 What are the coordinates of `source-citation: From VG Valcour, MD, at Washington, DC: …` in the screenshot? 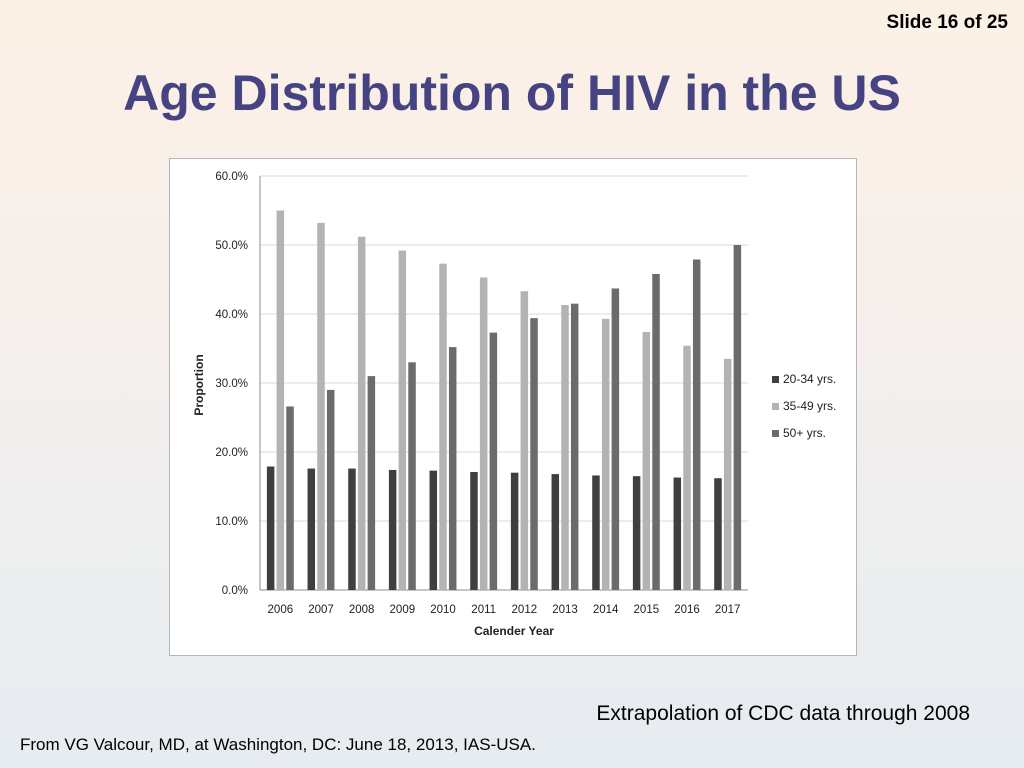 It's located at (278, 744).